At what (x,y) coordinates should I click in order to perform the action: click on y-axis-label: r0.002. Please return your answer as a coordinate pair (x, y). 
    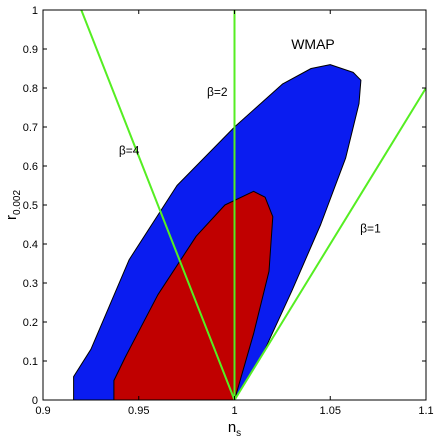
    Looking at the image, I should click on (13, 205).